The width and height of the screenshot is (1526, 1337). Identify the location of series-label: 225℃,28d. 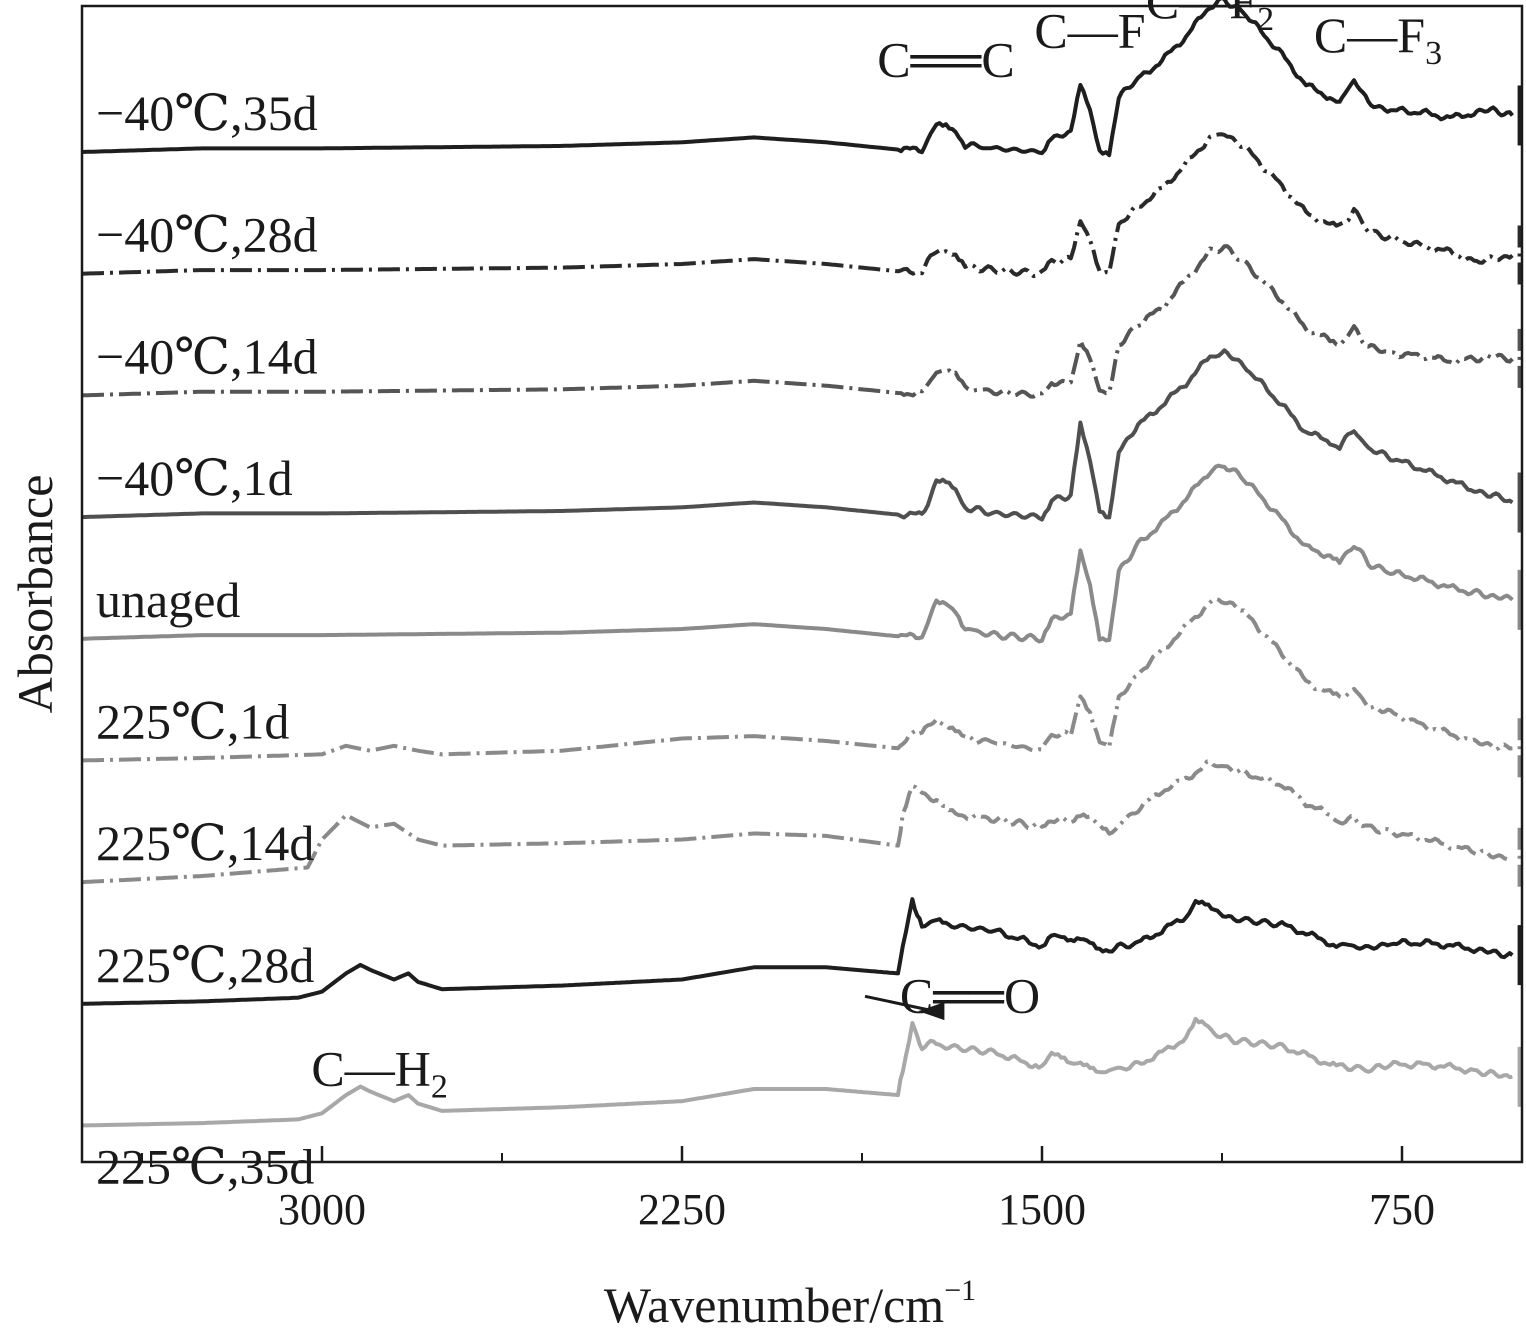
(205, 965).